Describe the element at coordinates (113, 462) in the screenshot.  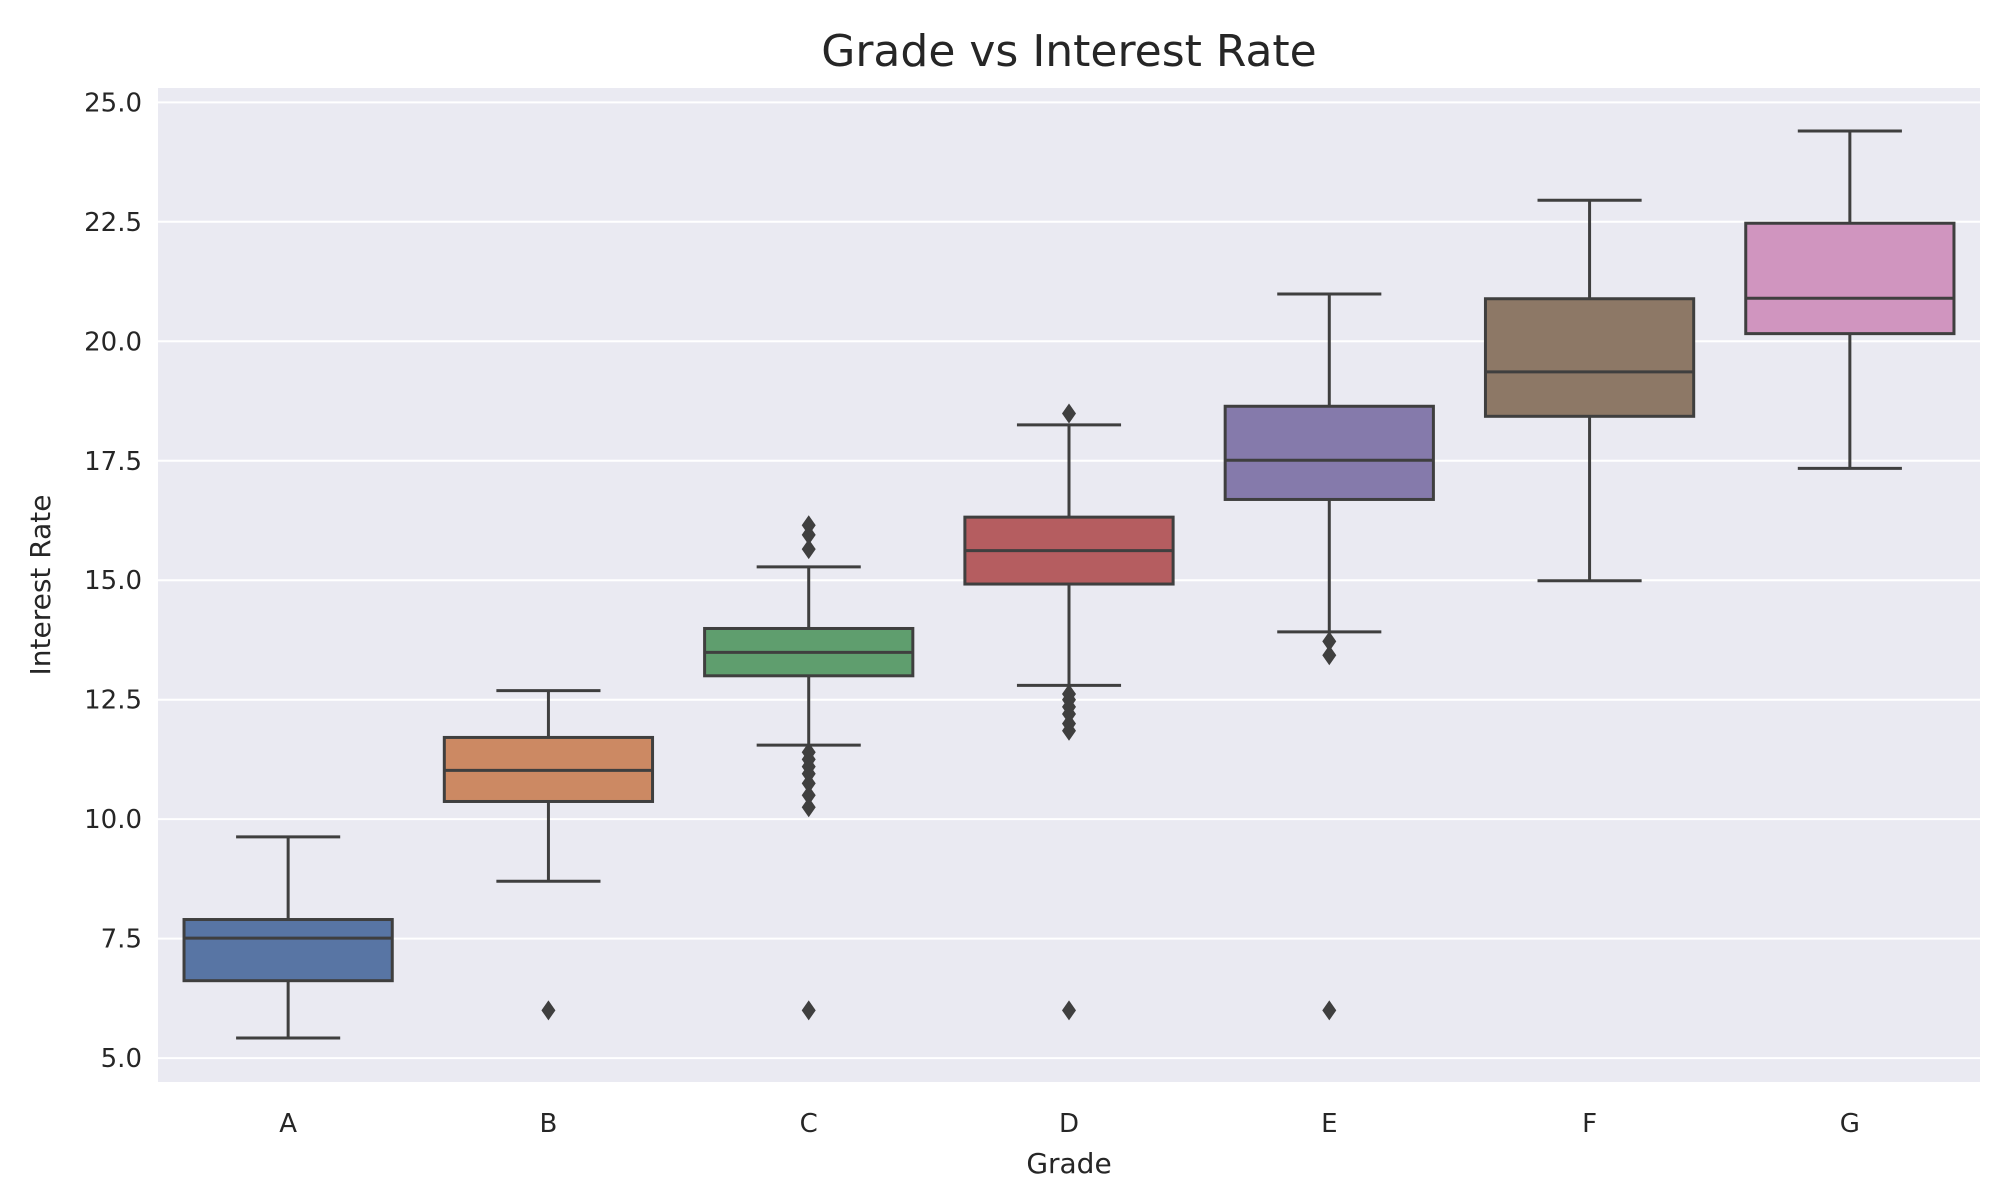
I see `y-tick-label: 17.5` at that location.